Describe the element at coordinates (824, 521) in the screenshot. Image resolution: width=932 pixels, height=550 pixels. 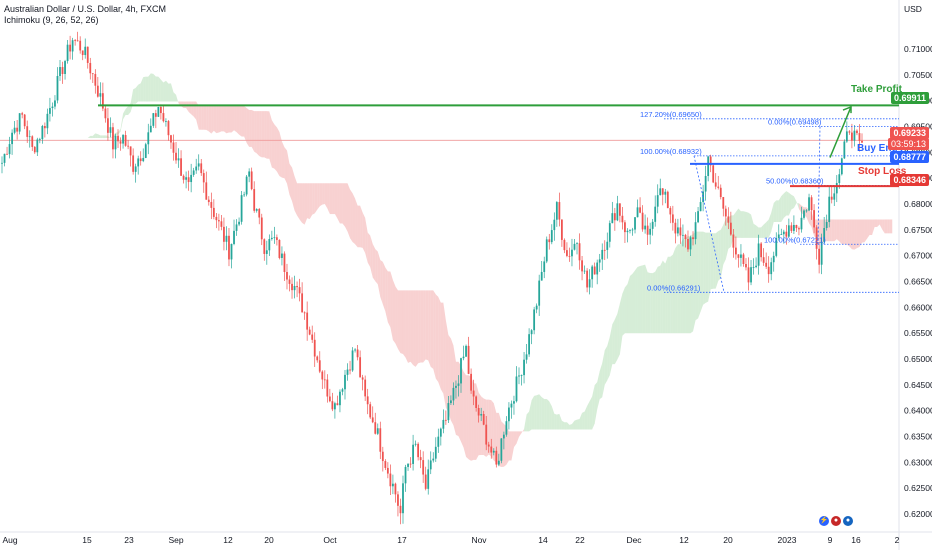
I see `lightning-icon: ⚡` at that location.